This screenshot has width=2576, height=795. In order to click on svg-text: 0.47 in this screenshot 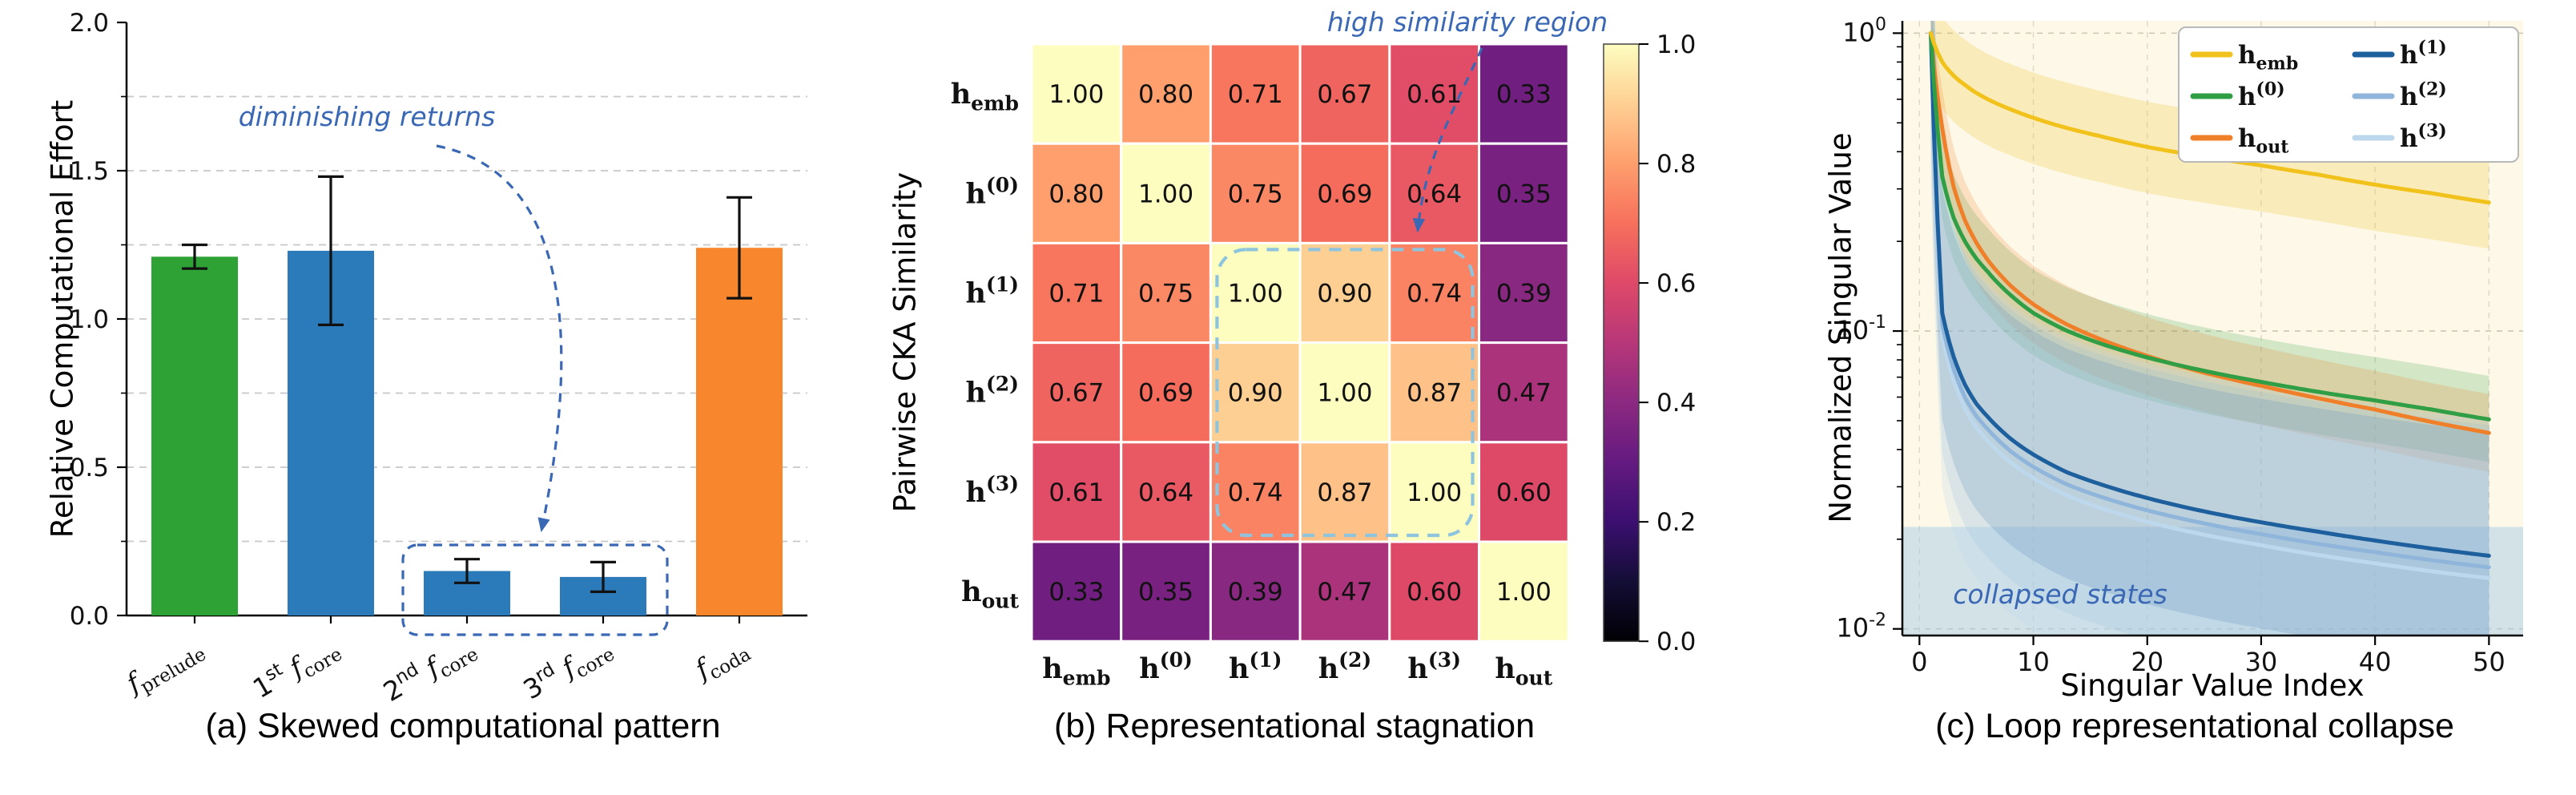, I will do `click(1344, 592)`.